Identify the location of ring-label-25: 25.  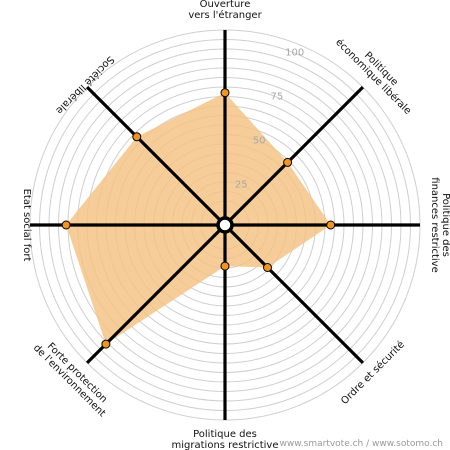
(241, 185).